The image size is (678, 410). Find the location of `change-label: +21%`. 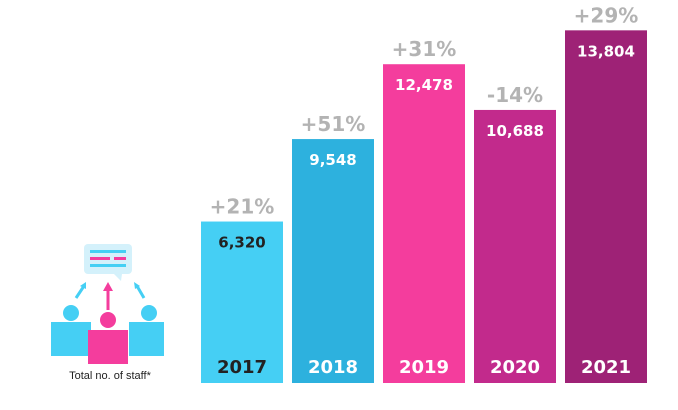

change-label: +21% is located at coordinates (242, 207).